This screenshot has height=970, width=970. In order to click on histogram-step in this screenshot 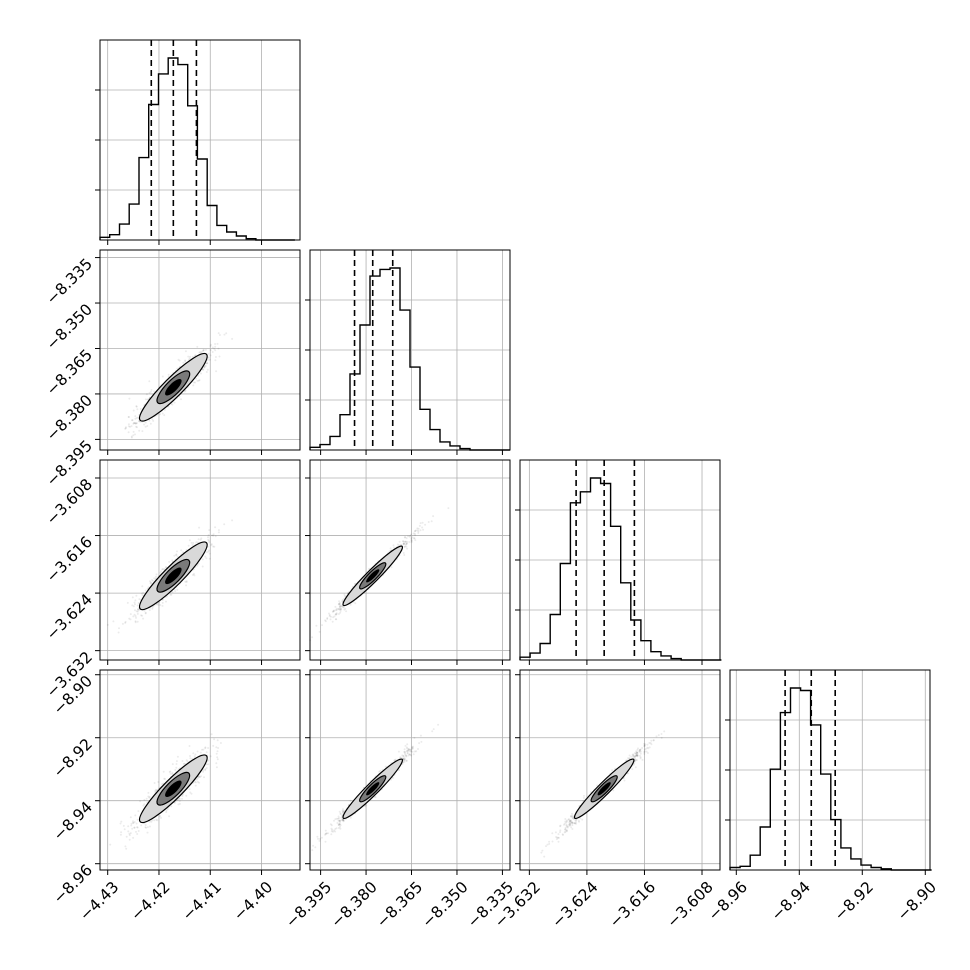, I will do `click(409, 359)`.